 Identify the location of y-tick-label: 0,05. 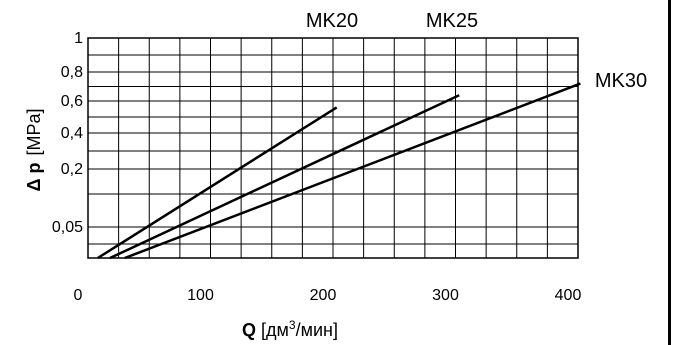
(67, 227).